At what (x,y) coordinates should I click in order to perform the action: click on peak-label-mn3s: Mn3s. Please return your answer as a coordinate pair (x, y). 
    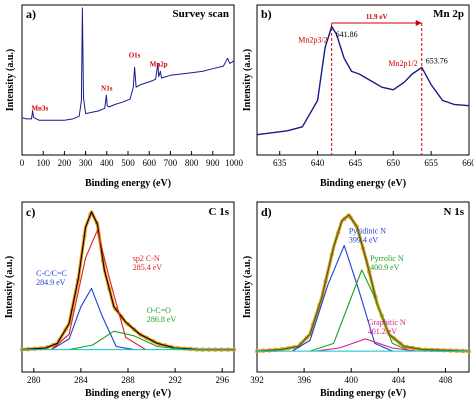
    Looking at the image, I should click on (39, 108).